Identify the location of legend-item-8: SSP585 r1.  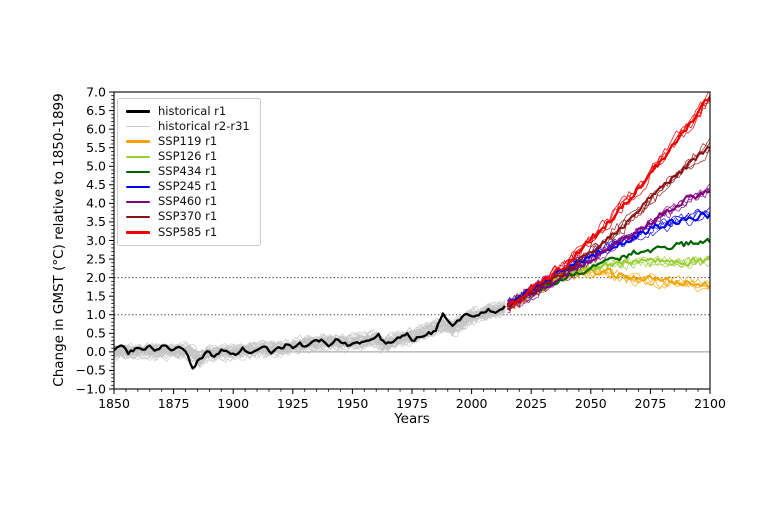
(188, 232).